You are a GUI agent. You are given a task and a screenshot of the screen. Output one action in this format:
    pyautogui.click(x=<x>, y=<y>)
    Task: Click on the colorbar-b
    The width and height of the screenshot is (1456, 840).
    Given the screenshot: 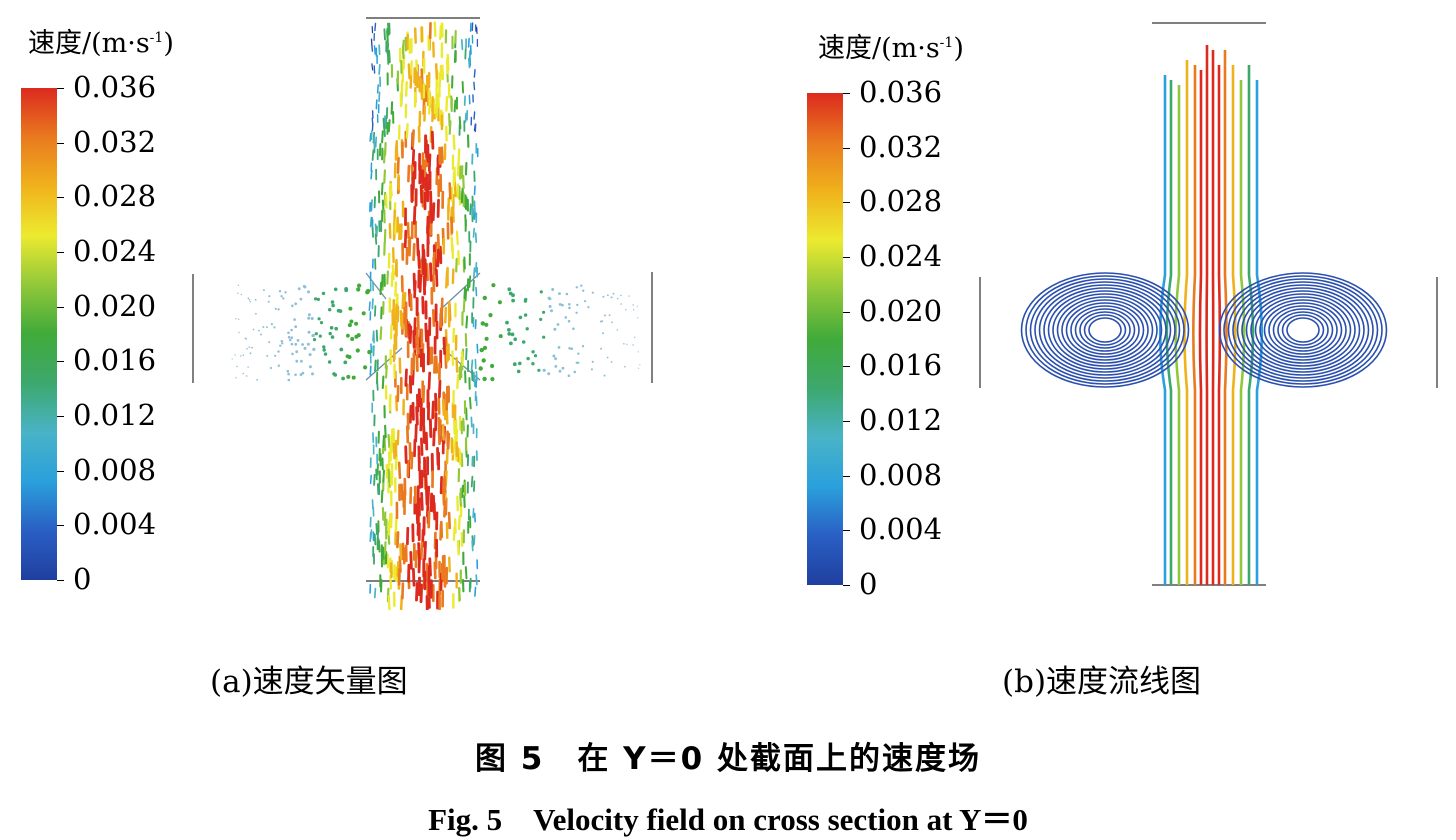 What is the action you would take?
    pyautogui.click(x=825, y=339)
    